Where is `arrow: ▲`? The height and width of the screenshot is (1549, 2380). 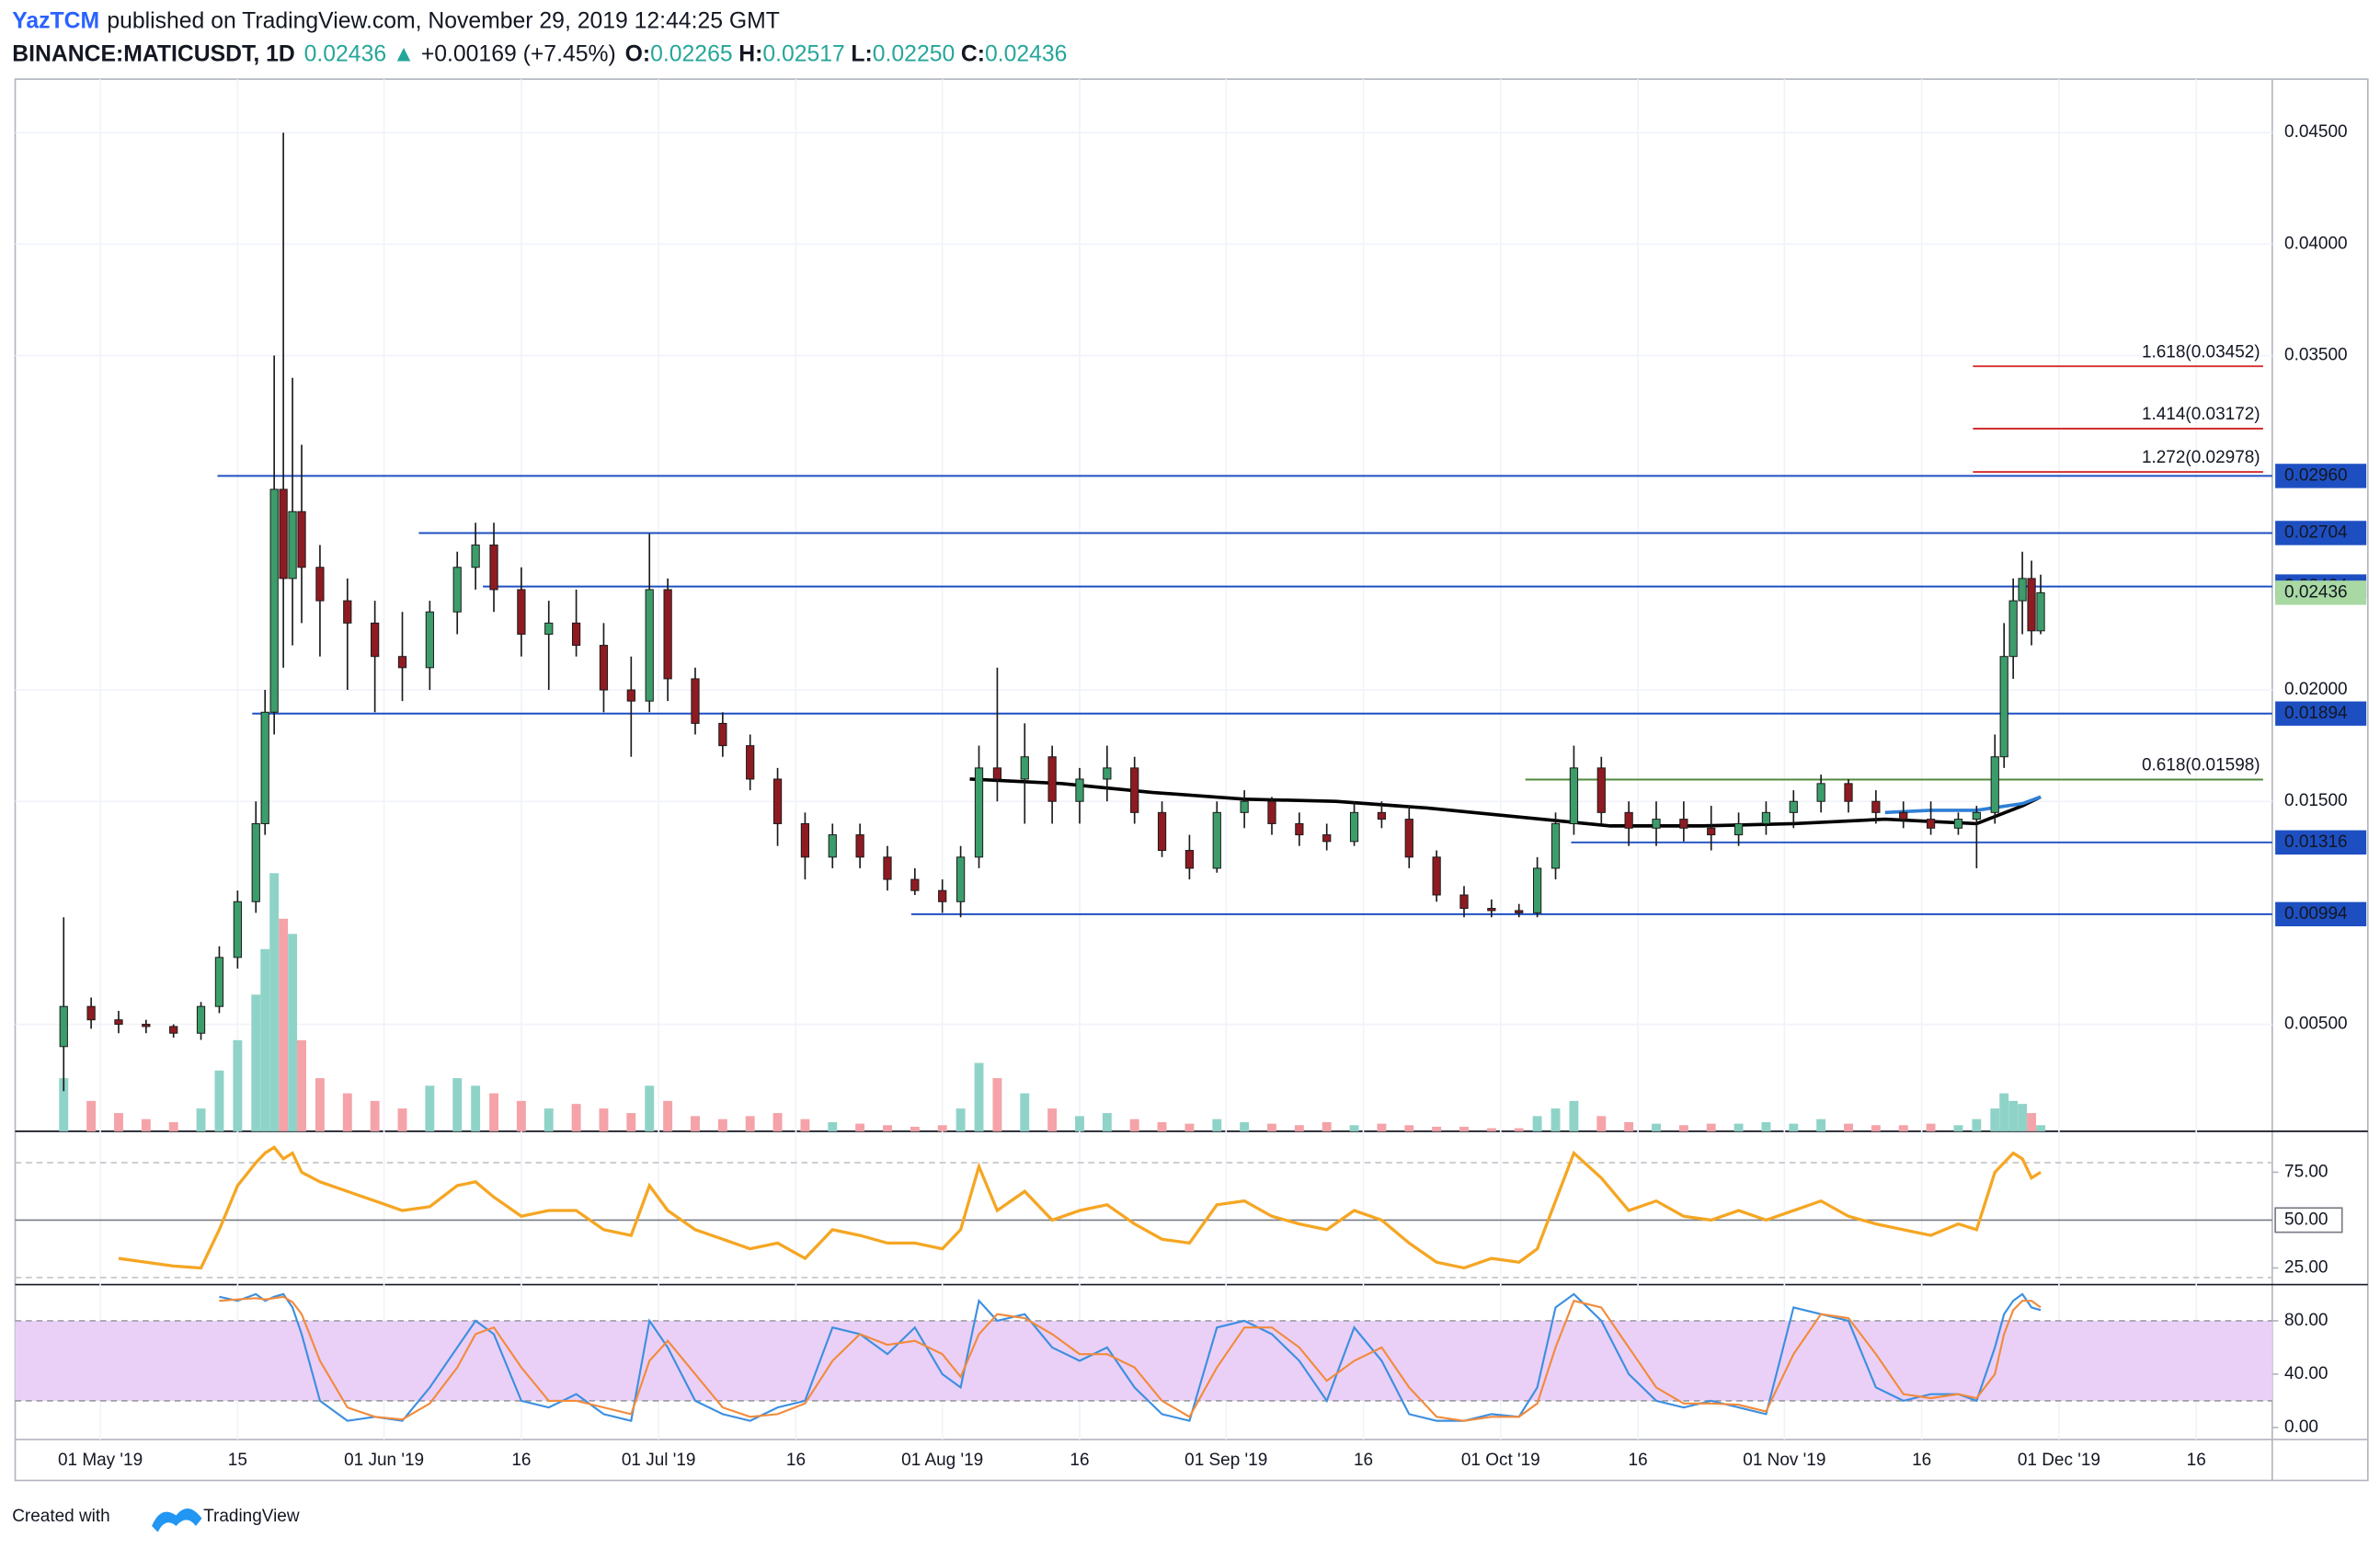
arrow: ▲ is located at coordinates (404, 53).